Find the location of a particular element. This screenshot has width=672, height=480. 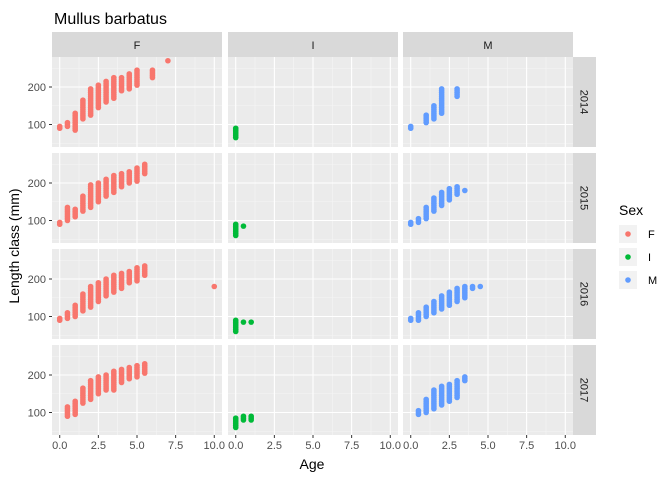

facet-strip-label: F is located at coordinates (137, 46).